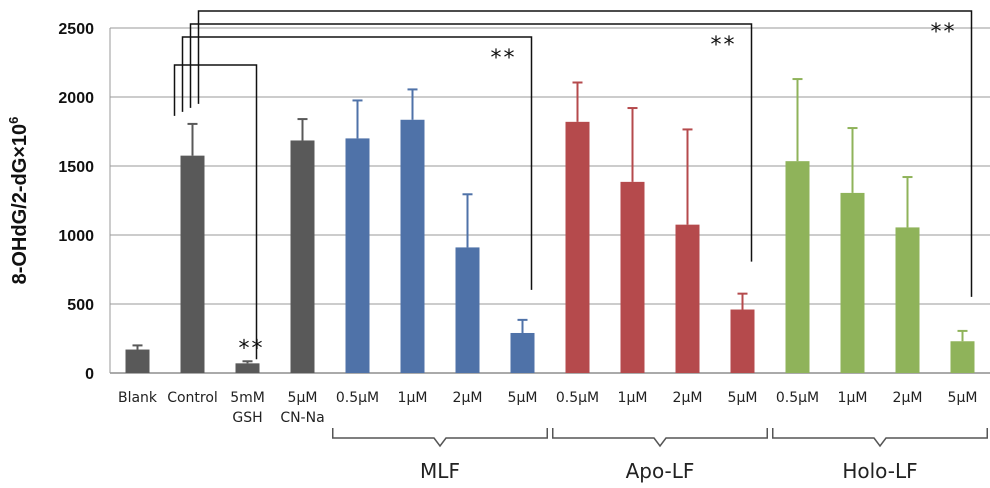 The image size is (990, 488). What do you see at coordinates (247, 418) in the screenshot?
I see `x-tick-label: GSH` at bounding box center [247, 418].